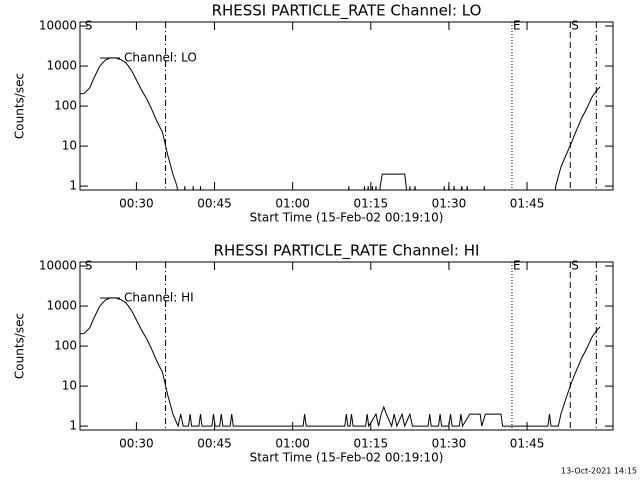 The width and height of the screenshot is (640, 480). I want to click on legend-label: Channel: LO, so click(160, 58).